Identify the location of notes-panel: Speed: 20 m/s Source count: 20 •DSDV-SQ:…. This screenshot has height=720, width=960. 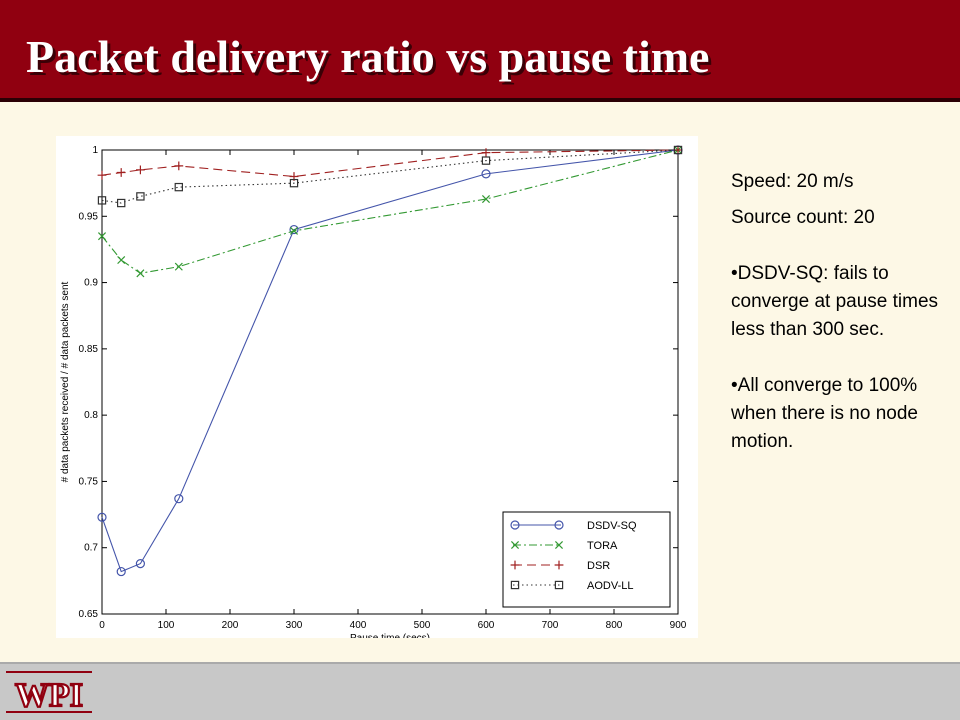
(838, 312).